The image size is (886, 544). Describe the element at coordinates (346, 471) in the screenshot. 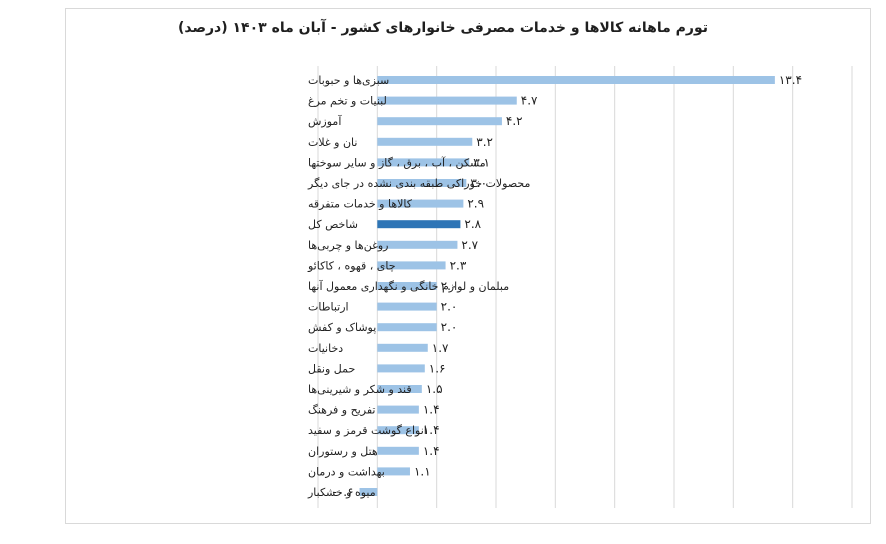

I see `category-label: بهداشت و درمان` at that location.